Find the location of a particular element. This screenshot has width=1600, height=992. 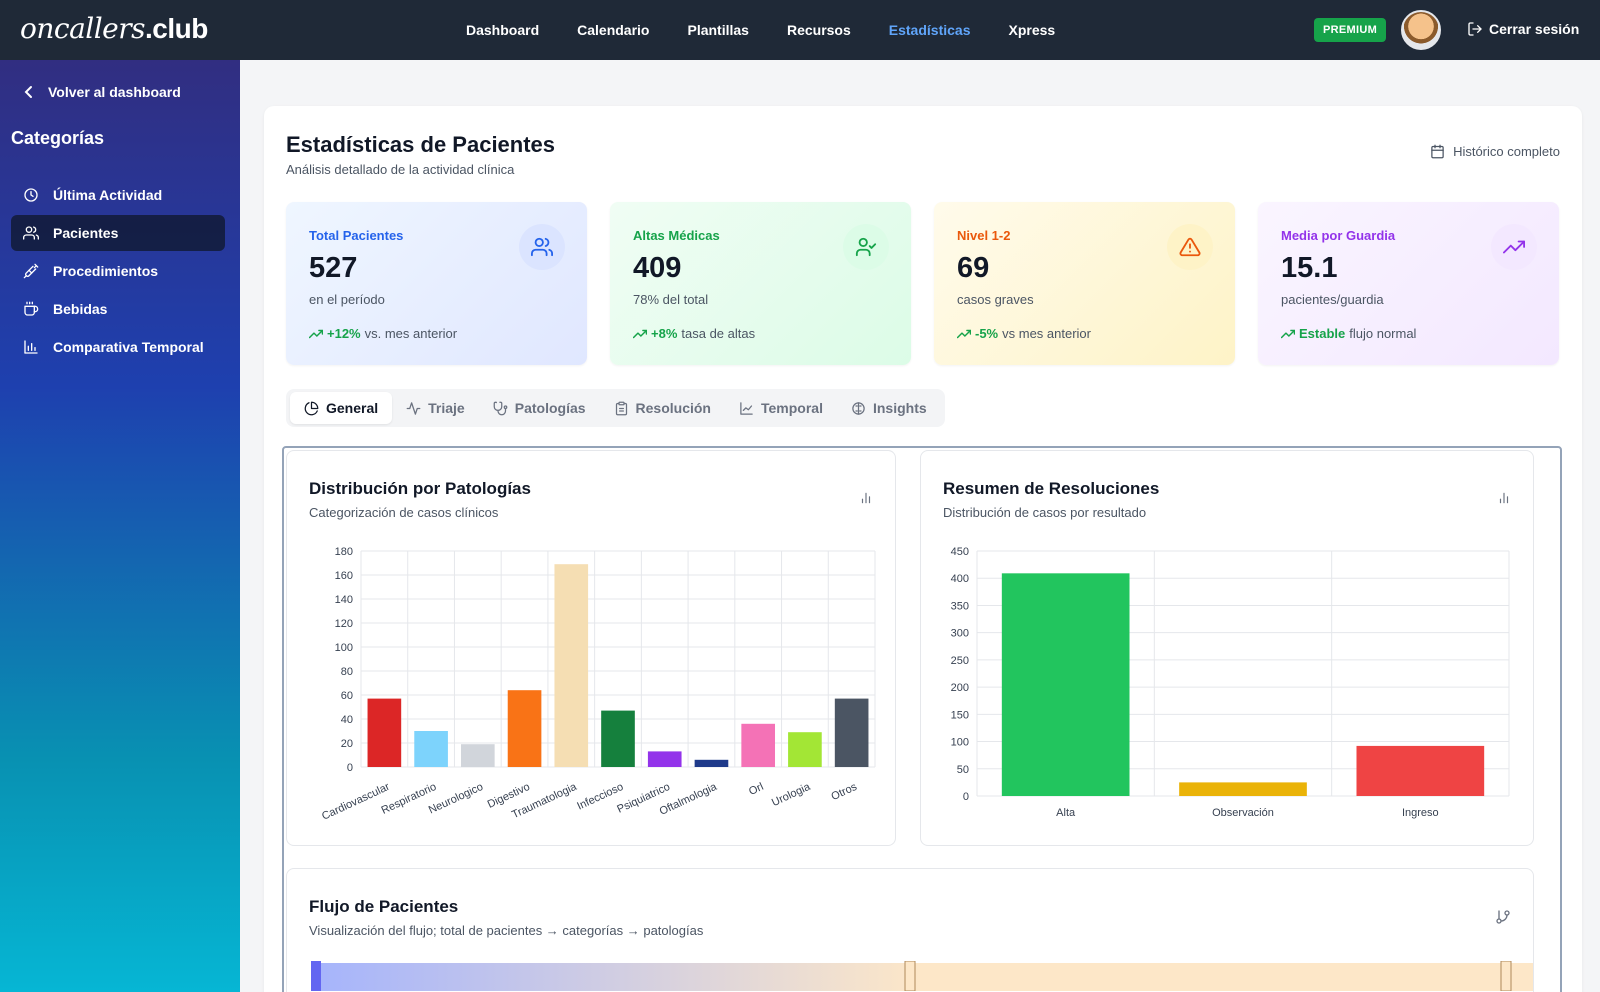

x-tick-label: Cardiovascular is located at coordinates (356, 802).